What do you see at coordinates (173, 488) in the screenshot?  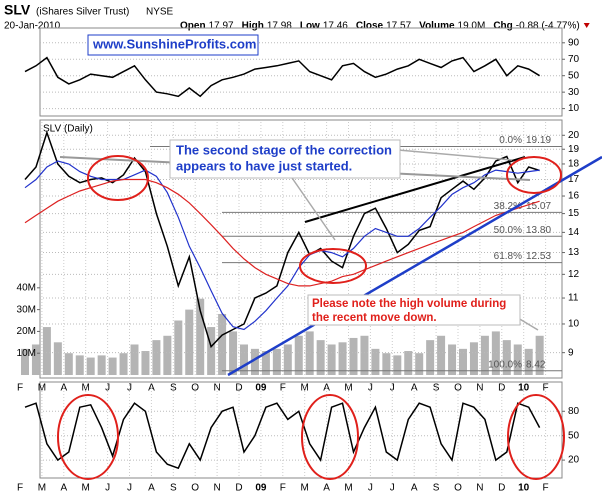 I see `x-tick-label: S` at bounding box center [173, 488].